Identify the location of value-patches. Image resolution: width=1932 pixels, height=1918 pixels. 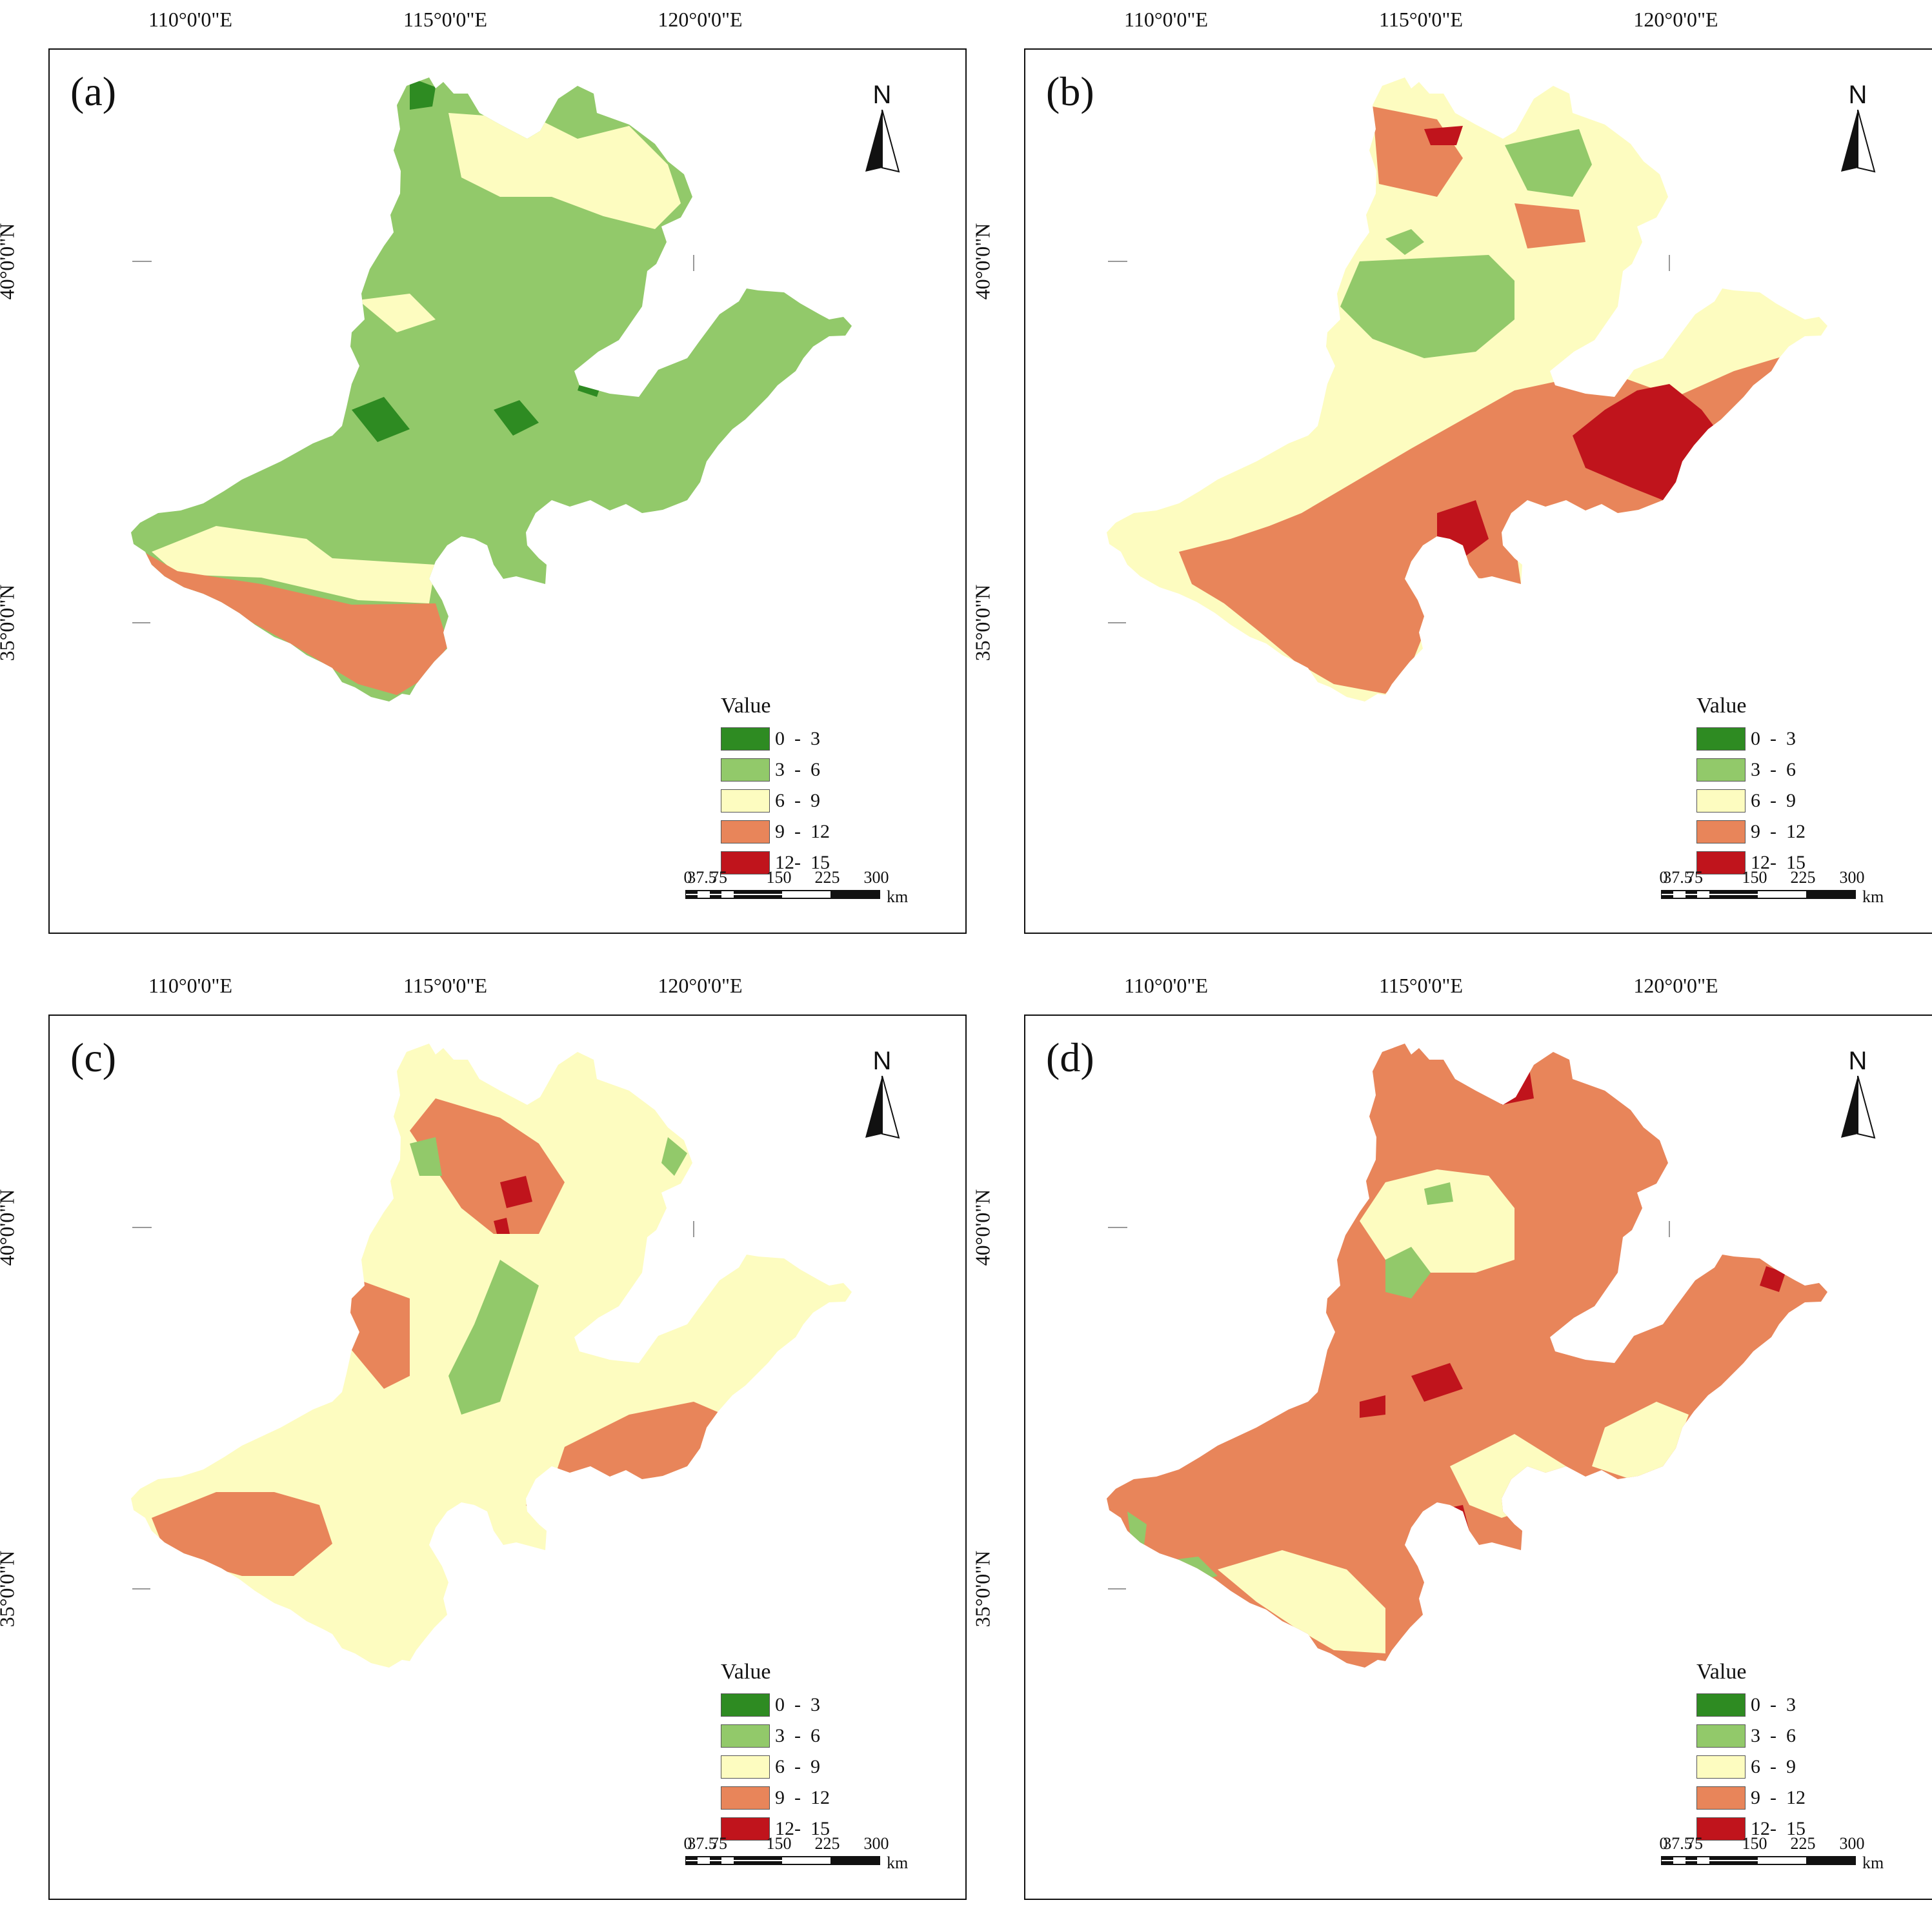
(445, 1337).